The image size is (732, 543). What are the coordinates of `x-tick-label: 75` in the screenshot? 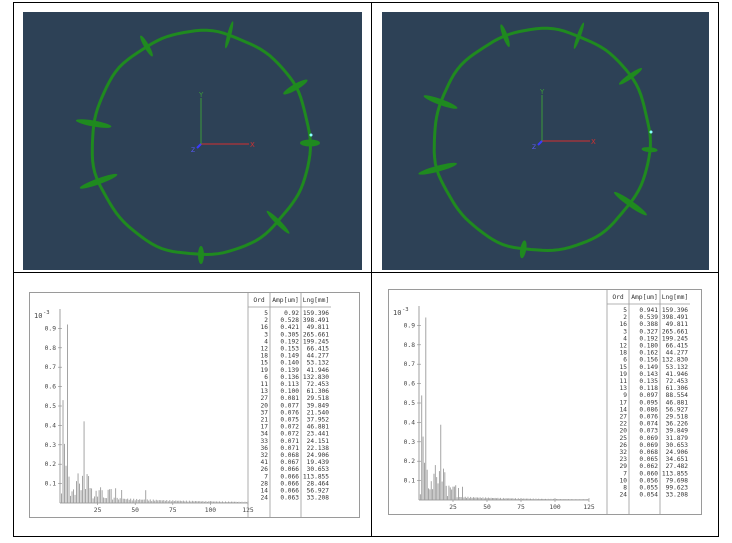 It's located at (521, 507).